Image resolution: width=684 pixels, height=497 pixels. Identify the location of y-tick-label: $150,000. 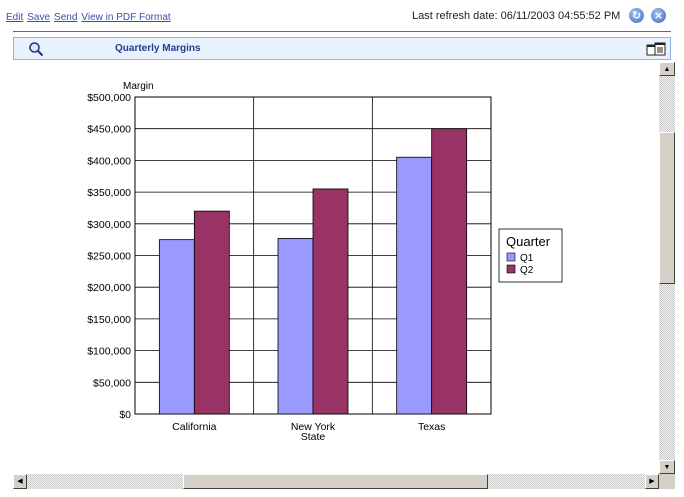
(109, 320).